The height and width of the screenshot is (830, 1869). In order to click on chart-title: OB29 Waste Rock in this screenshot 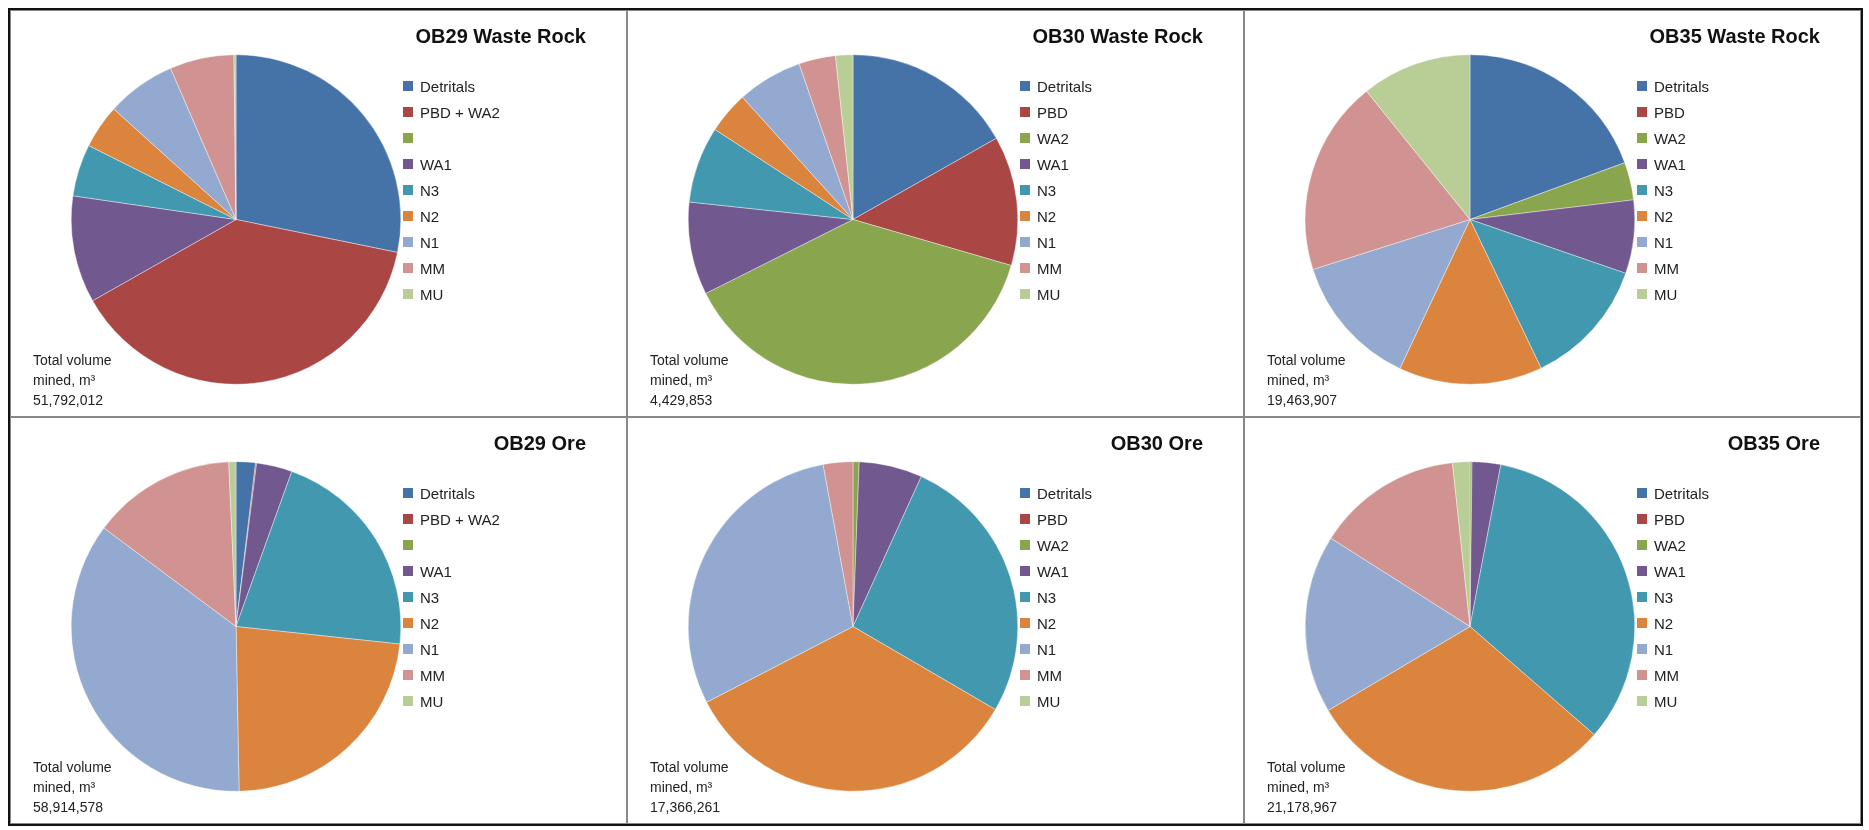, I will do `click(500, 36)`.